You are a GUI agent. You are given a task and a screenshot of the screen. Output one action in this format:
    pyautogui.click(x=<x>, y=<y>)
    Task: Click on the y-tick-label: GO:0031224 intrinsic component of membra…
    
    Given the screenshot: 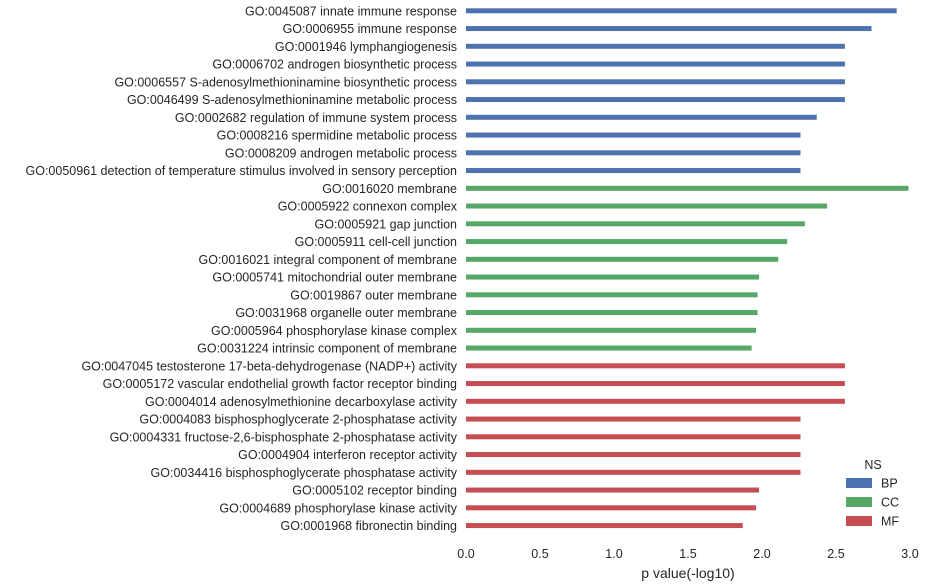 What is the action you would take?
    pyautogui.click(x=327, y=349)
    